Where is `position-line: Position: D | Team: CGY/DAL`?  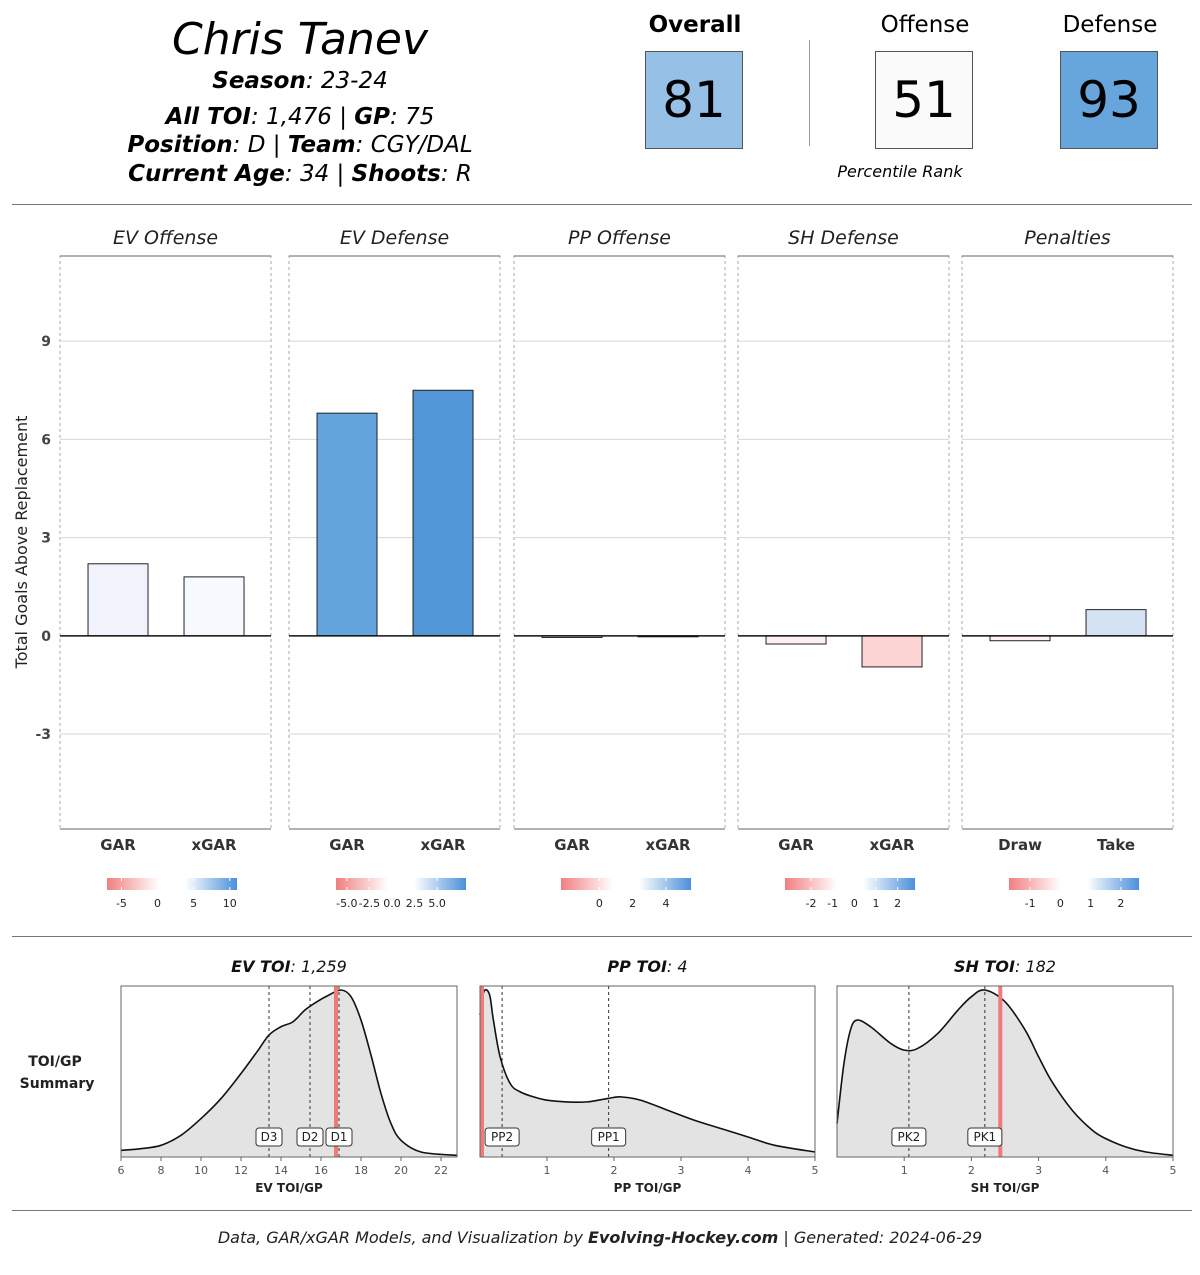 position-line: Position: D | Team: CGY/DAL is located at coordinates (300, 145).